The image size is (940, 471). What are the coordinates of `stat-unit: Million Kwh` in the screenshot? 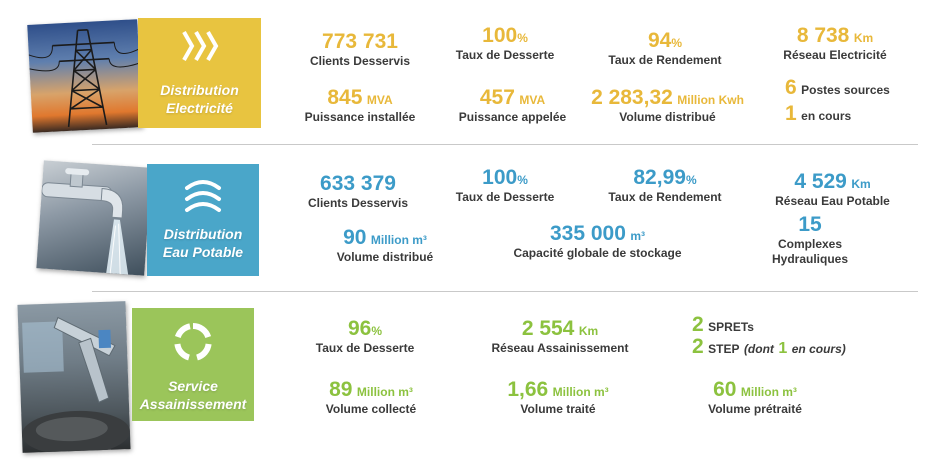 It's located at (710, 100).